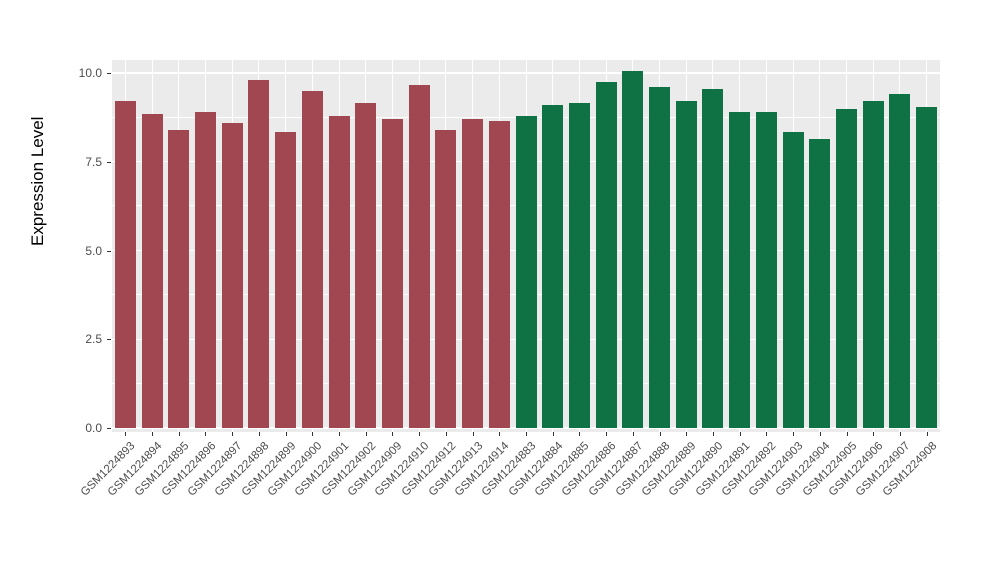  I want to click on y-tick-label: 2.5, so click(93, 339).